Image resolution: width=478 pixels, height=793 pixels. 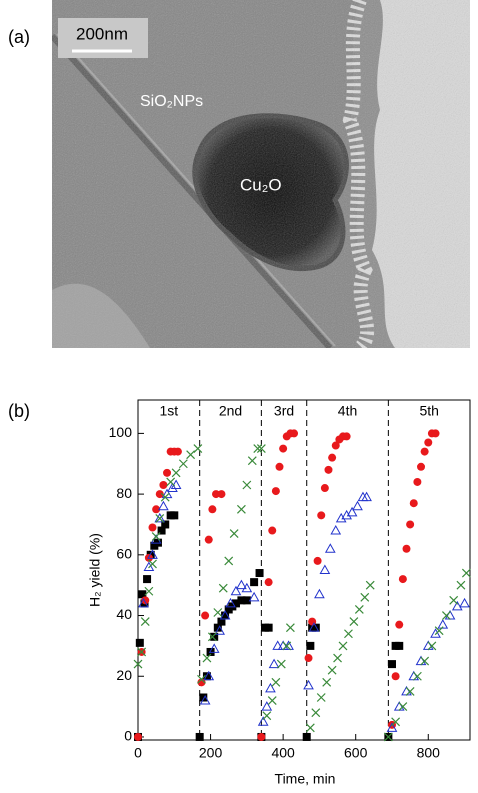 What do you see at coordinates (305, 779) in the screenshot?
I see `x-axis-label: Time, min` at bounding box center [305, 779].